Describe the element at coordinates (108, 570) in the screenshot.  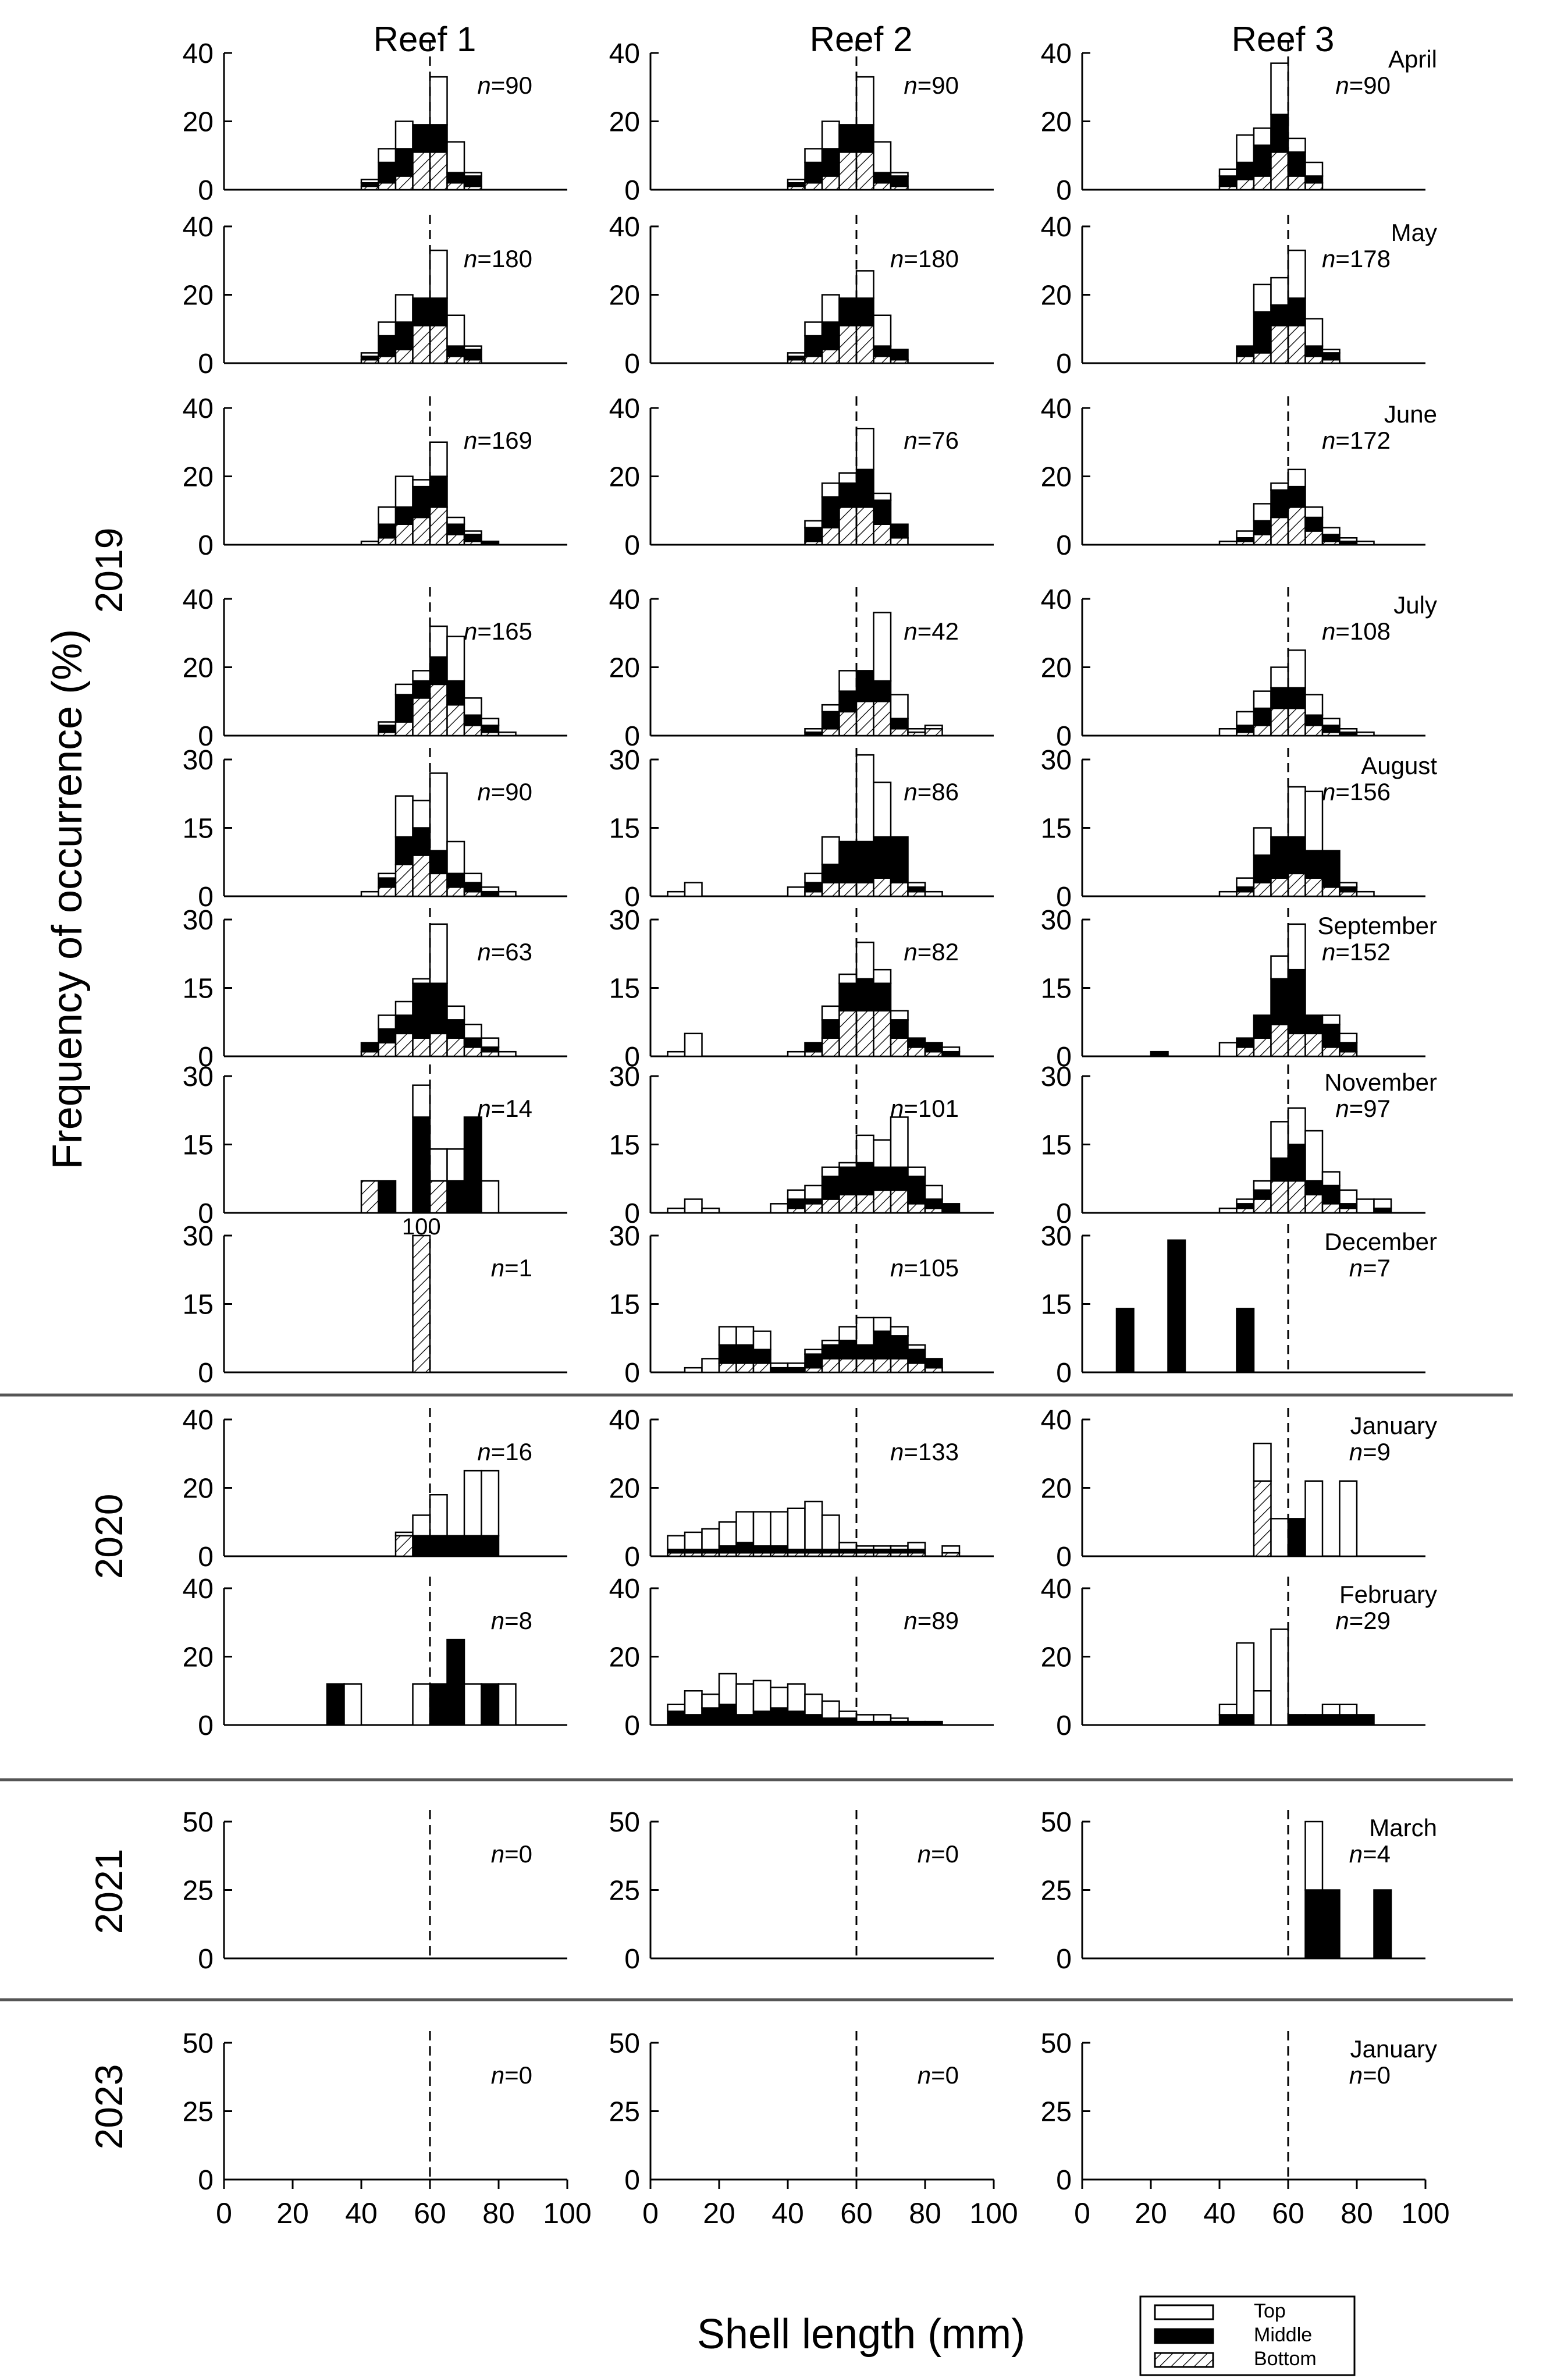
I see `year-label-2019: 2019` at that location.